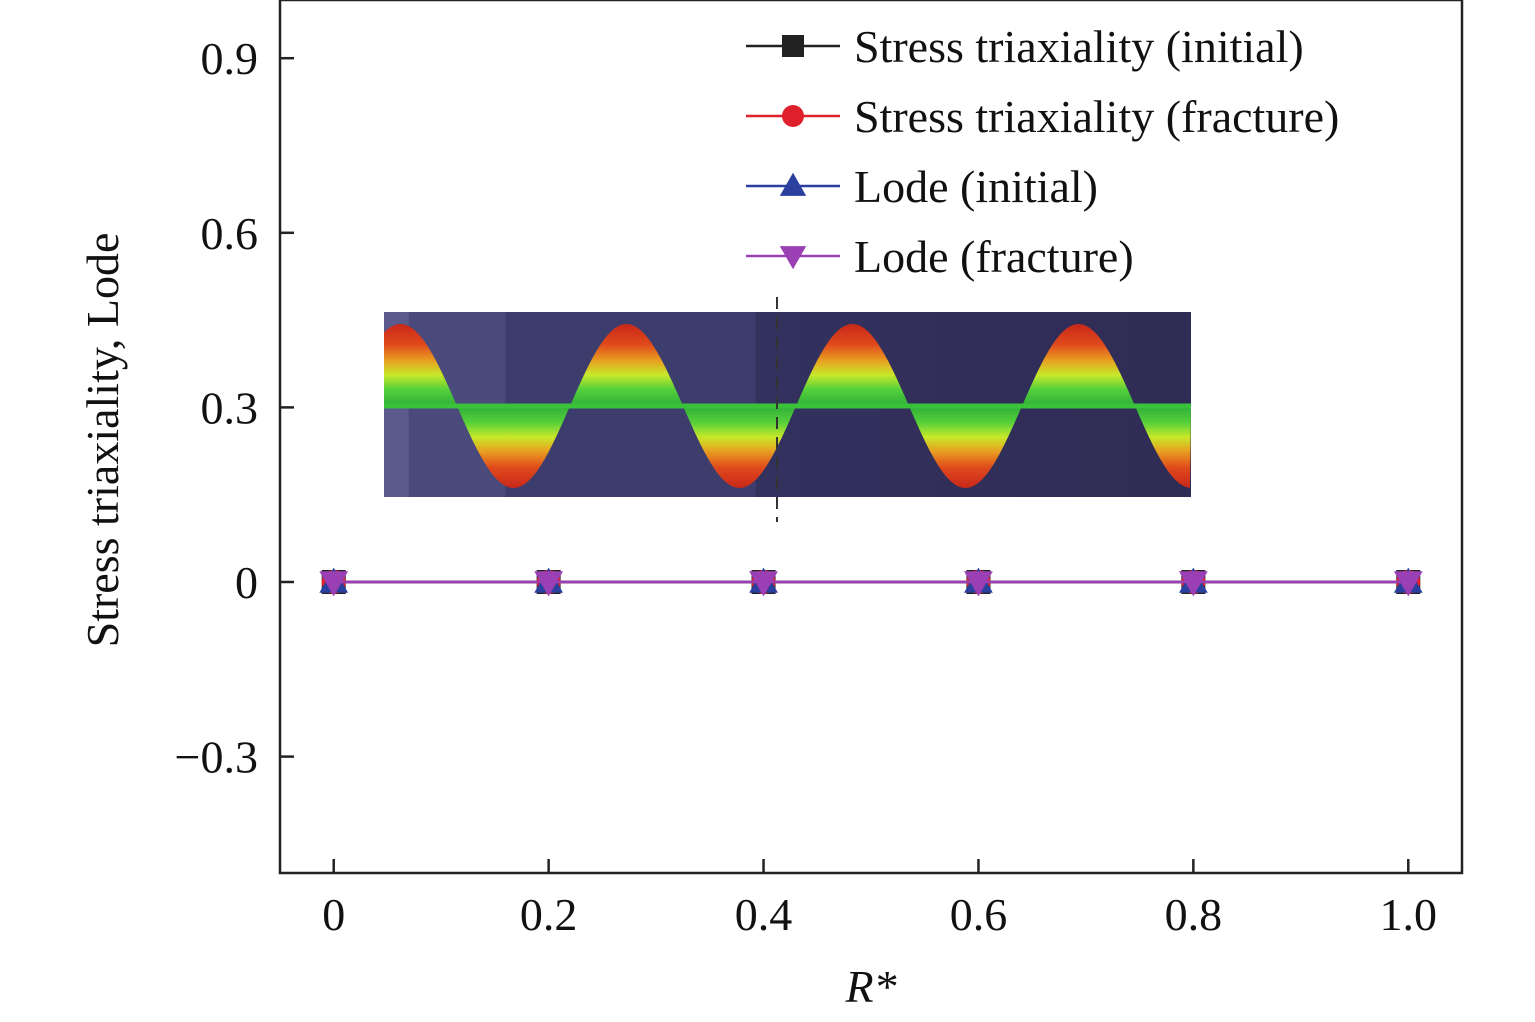  What do you see at coordinates (1096, 116) in the screenshot?
I see `legend-label: Stress triaxiality (fracture)` at bounding box center [1096, 116].